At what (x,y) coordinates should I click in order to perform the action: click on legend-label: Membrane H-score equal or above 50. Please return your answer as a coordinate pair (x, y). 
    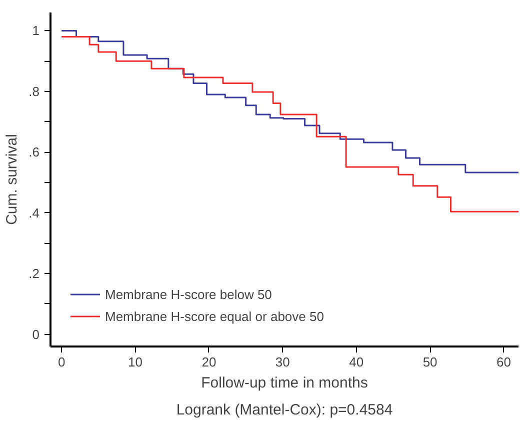
    Looking at the image, I should click on (214, 316).